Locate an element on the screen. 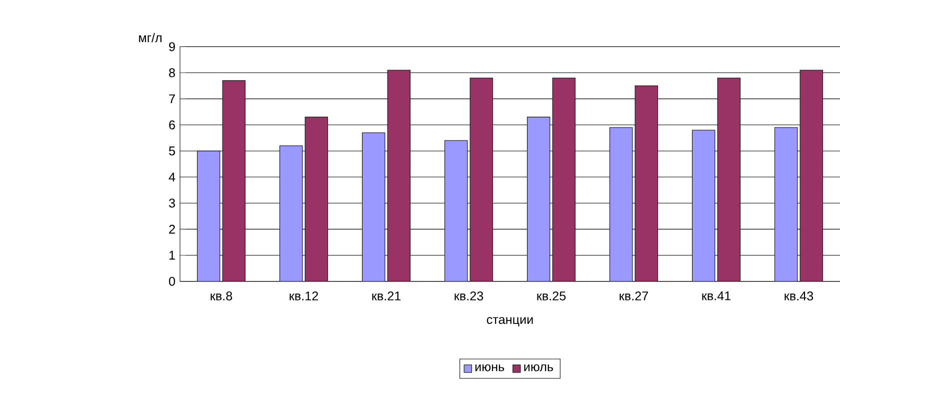 This screenshot has height=405, width=948. y-axis-title: мг/л is located at coordinates (150, 37).